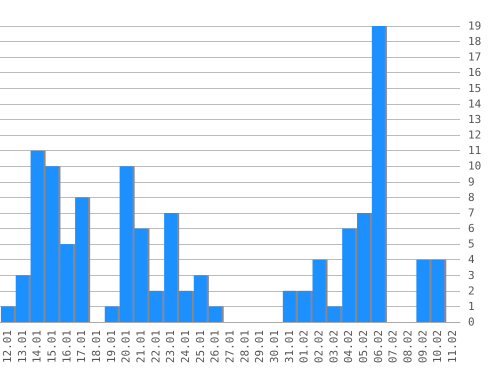 The width and height of the screenshot is (498, 370). Describe the element at coordinates (453, 347) in the screenshot. I see `x-tick-label: 11.02` at that location.